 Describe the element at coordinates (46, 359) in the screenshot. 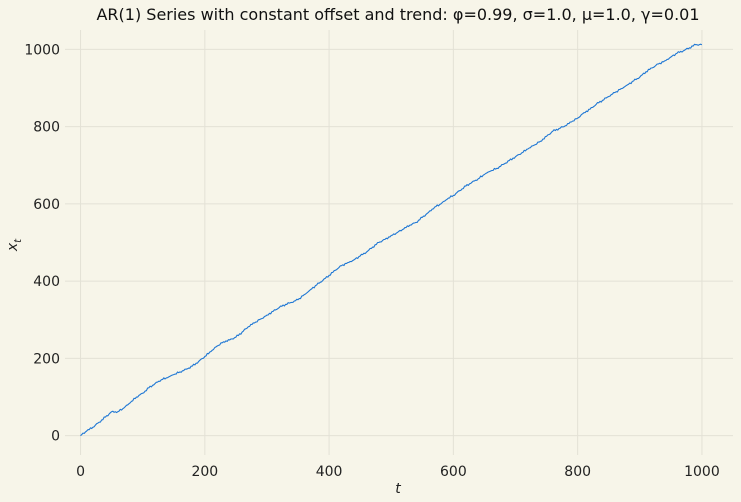

I see `y-tick-label: 200` at that location.